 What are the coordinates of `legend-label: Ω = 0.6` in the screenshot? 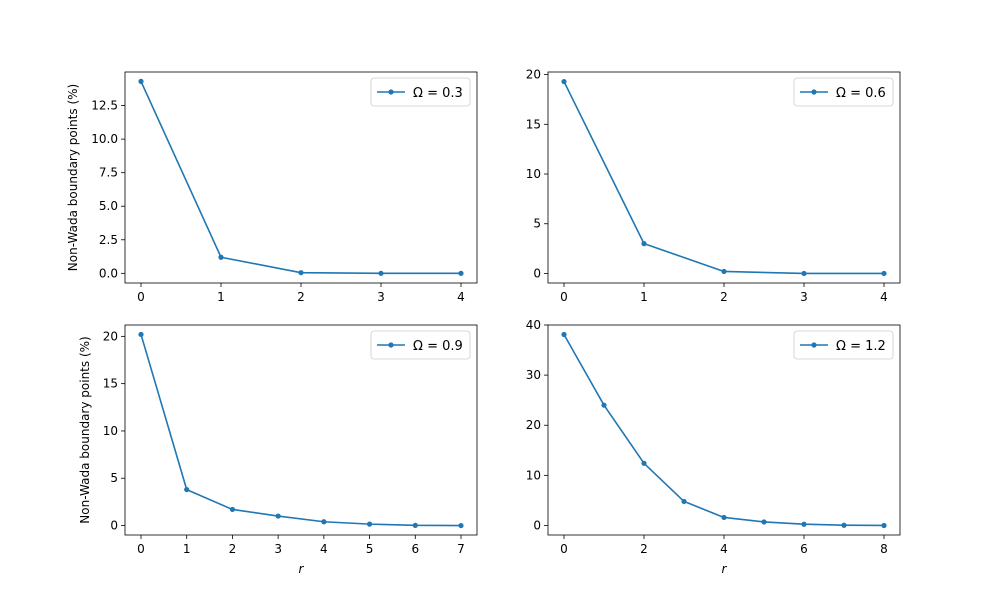 It's located at (861, 93).